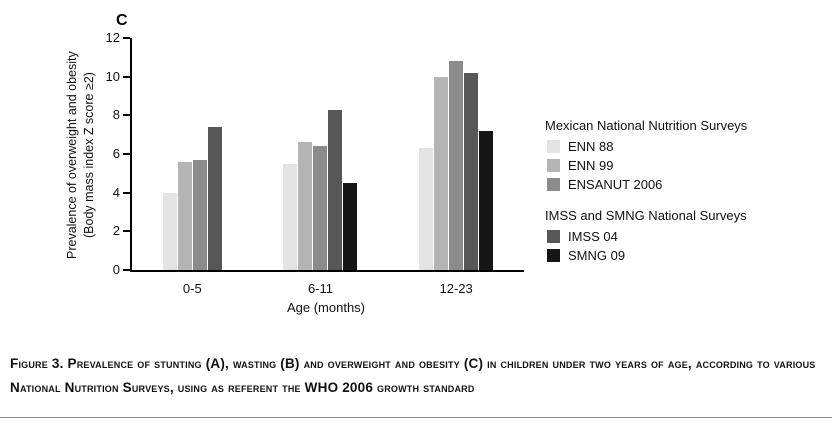 The width and height of the screenshot is (832, 426). Describe the element at coordinates (122, 20) in the screenshot. I see `panel-label: C` at that location.